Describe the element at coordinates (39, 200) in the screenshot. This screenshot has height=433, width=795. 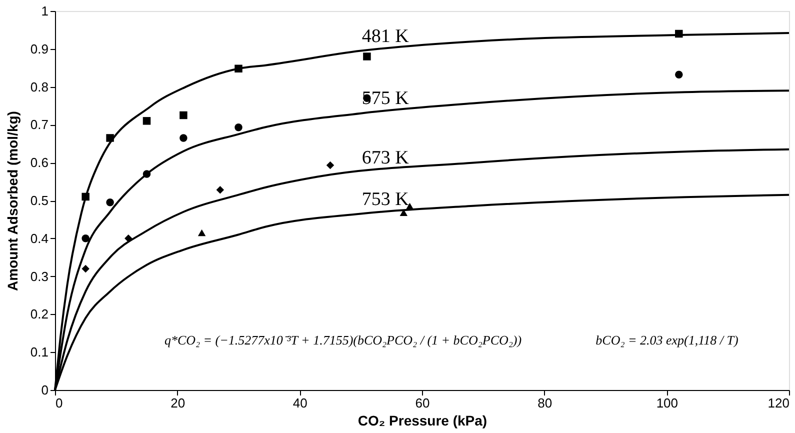
I see `y-tick-label: 0.5` at that location.